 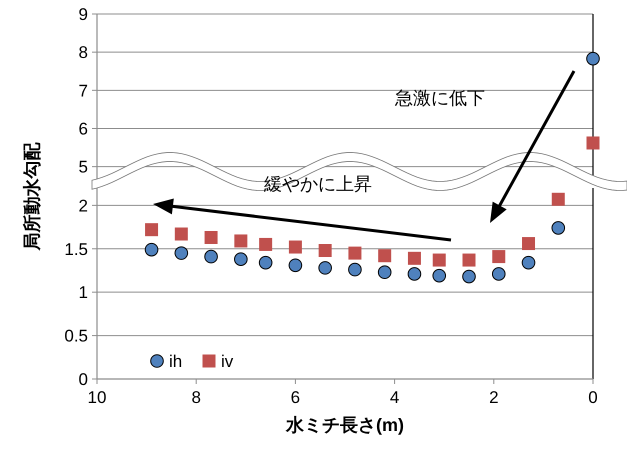 I want to click on y-tick-label: 6, so click(x=83, y=128).